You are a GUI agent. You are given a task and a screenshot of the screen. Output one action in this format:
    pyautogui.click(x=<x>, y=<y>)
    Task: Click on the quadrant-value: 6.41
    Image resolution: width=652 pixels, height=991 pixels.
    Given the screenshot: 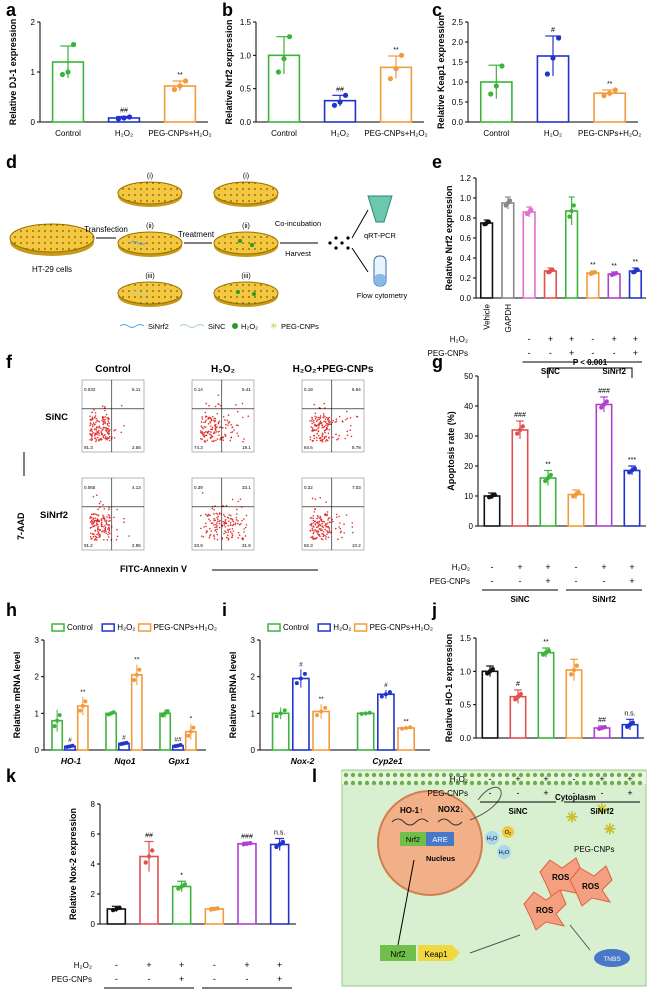 What is the action you would take?
    pyautogui.click(x=246, y=389)
    